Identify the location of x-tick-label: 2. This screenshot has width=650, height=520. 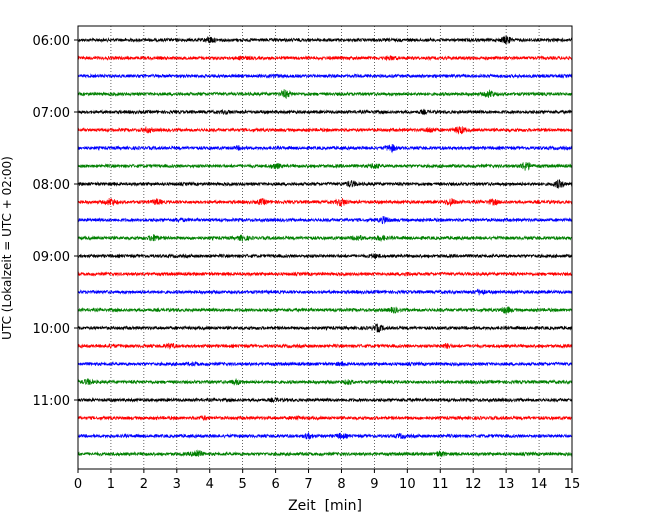
(144, 484).